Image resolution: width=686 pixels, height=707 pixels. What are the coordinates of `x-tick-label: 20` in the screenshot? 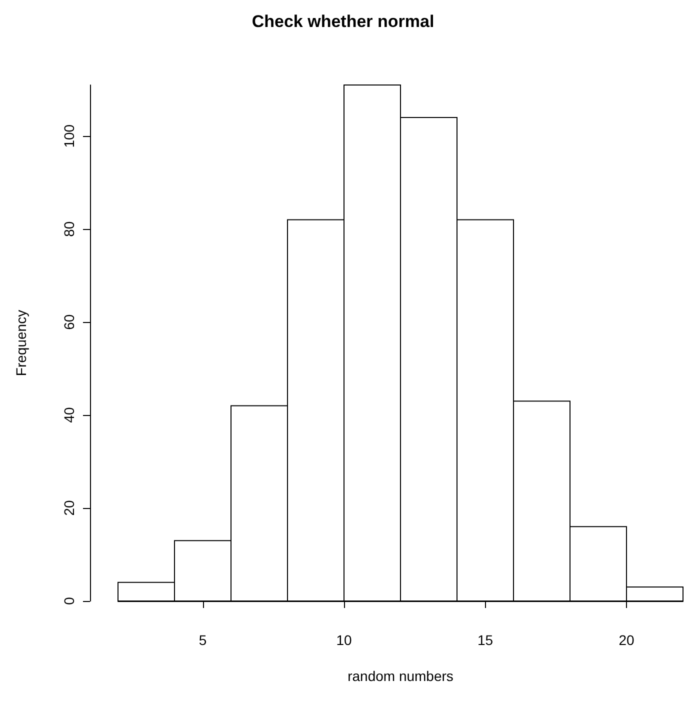 It's located at (626, 640).